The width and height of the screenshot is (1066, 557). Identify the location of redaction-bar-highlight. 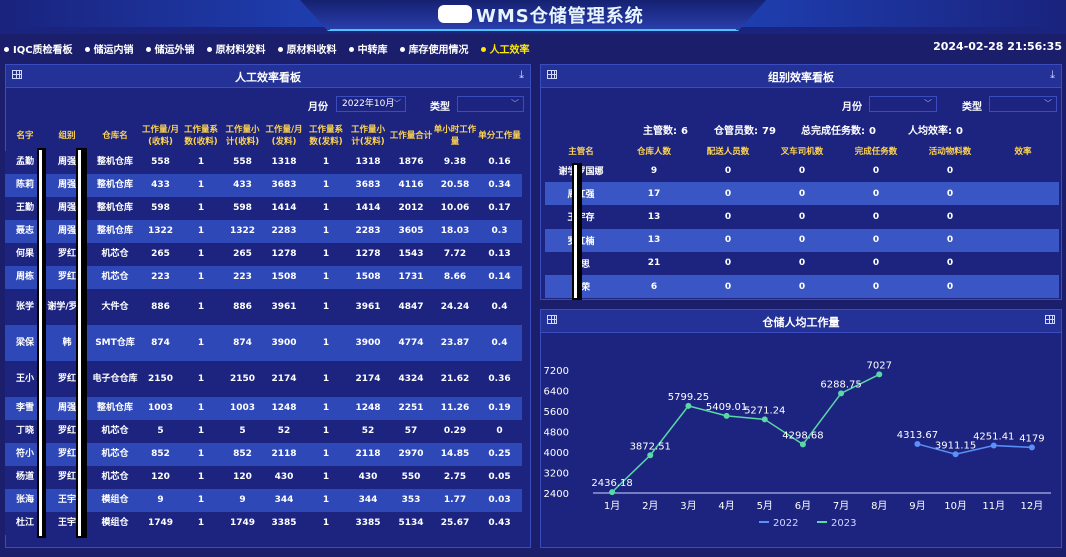
(79, 343).